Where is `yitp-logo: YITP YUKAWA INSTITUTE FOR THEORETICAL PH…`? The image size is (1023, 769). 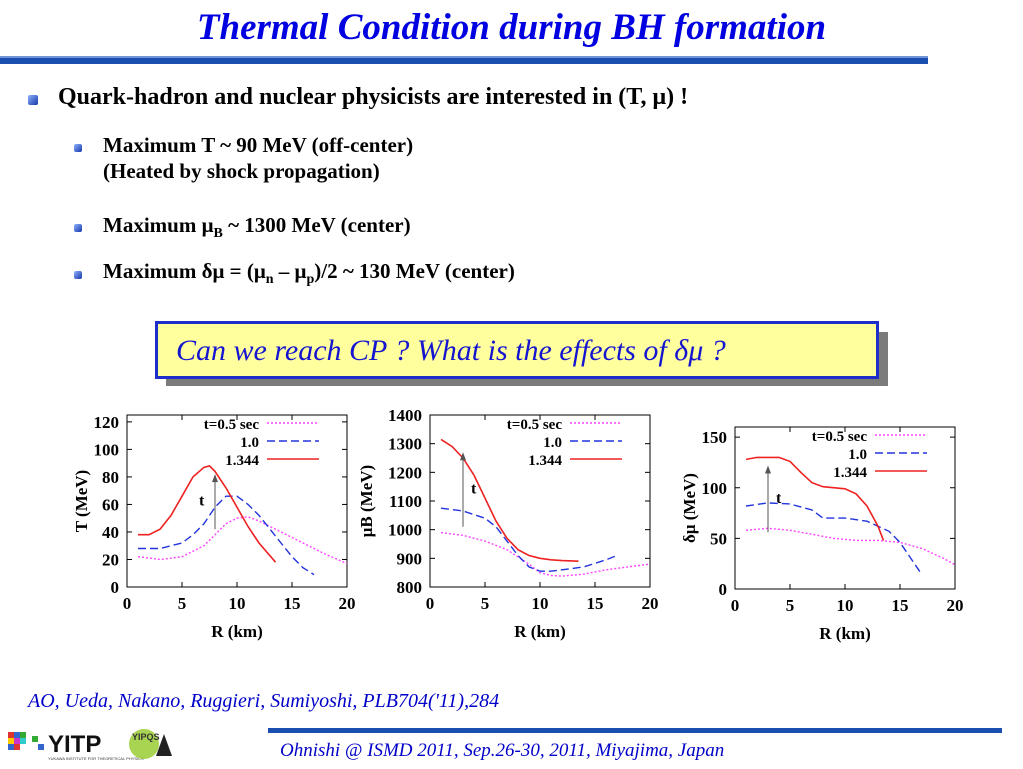 yitp-logo: YITP YUKAWA INSTITUTE FOR THEORETICAL PH… is located at coordinates (91, 745).